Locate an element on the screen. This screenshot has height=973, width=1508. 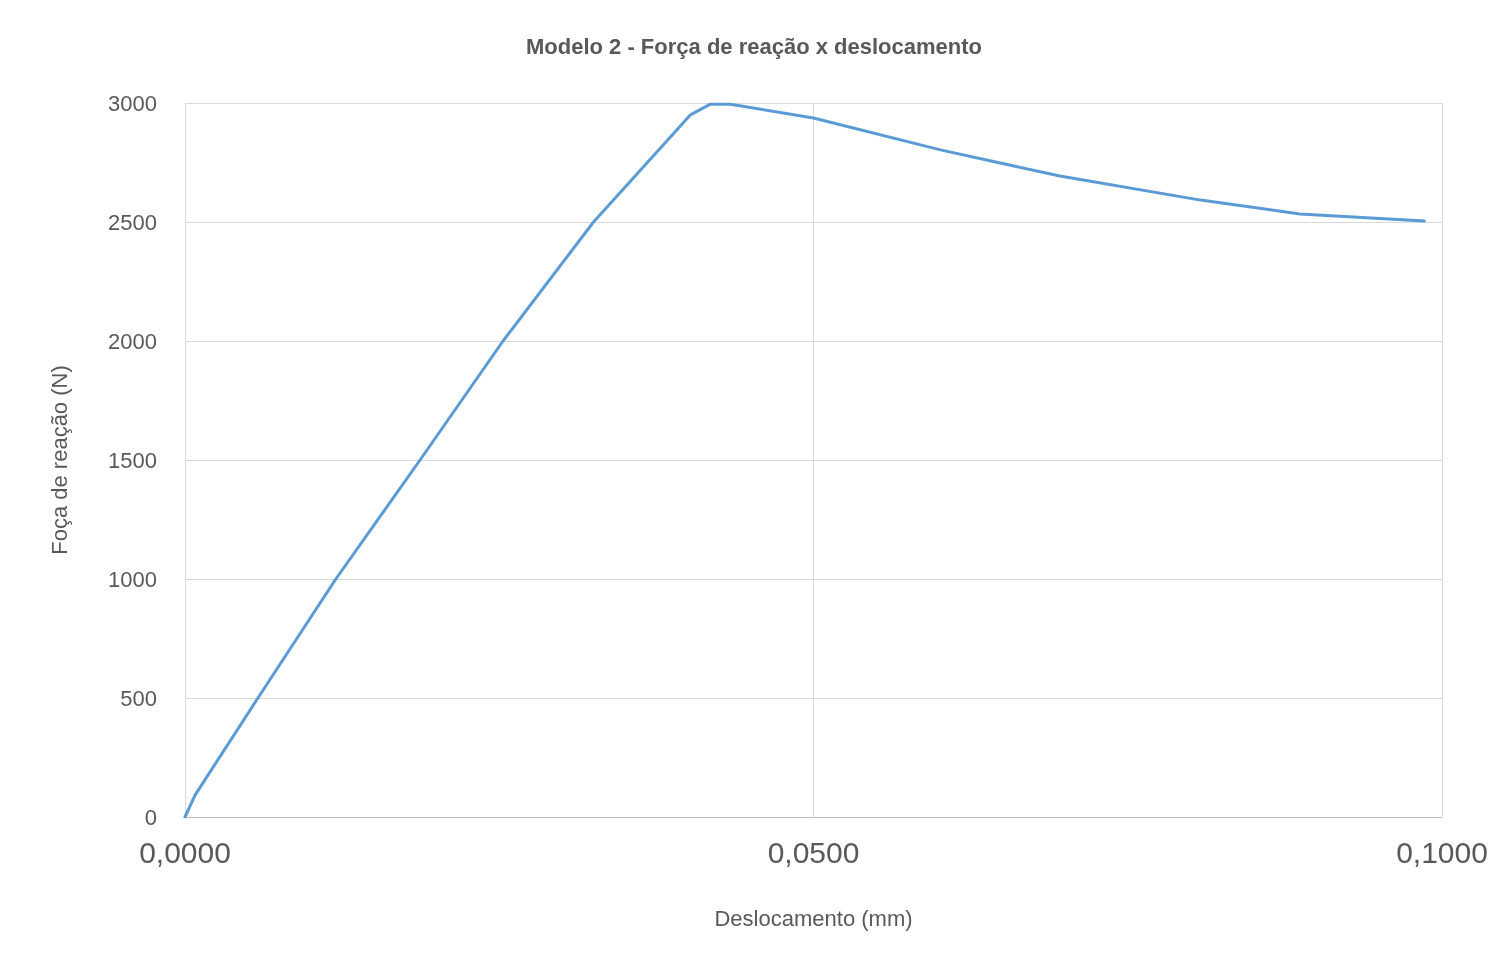
x-tick-label: 0,0000 is located at coordinates (185, 852).